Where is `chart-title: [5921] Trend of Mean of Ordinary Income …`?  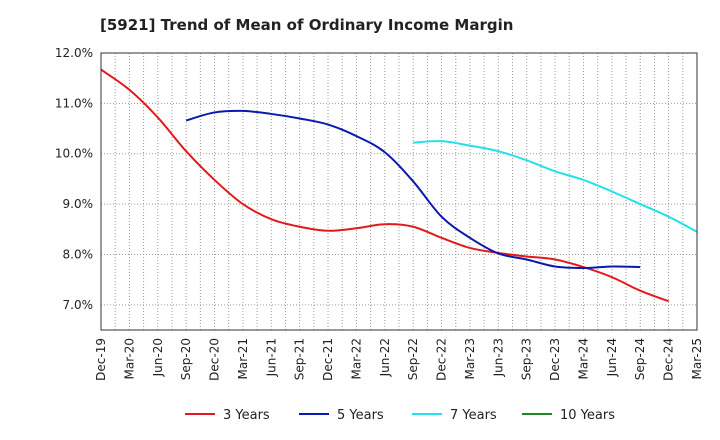
chart-title: [5921] Trend of Mean of Ordinary Income … is located at coordinates (306, 25).